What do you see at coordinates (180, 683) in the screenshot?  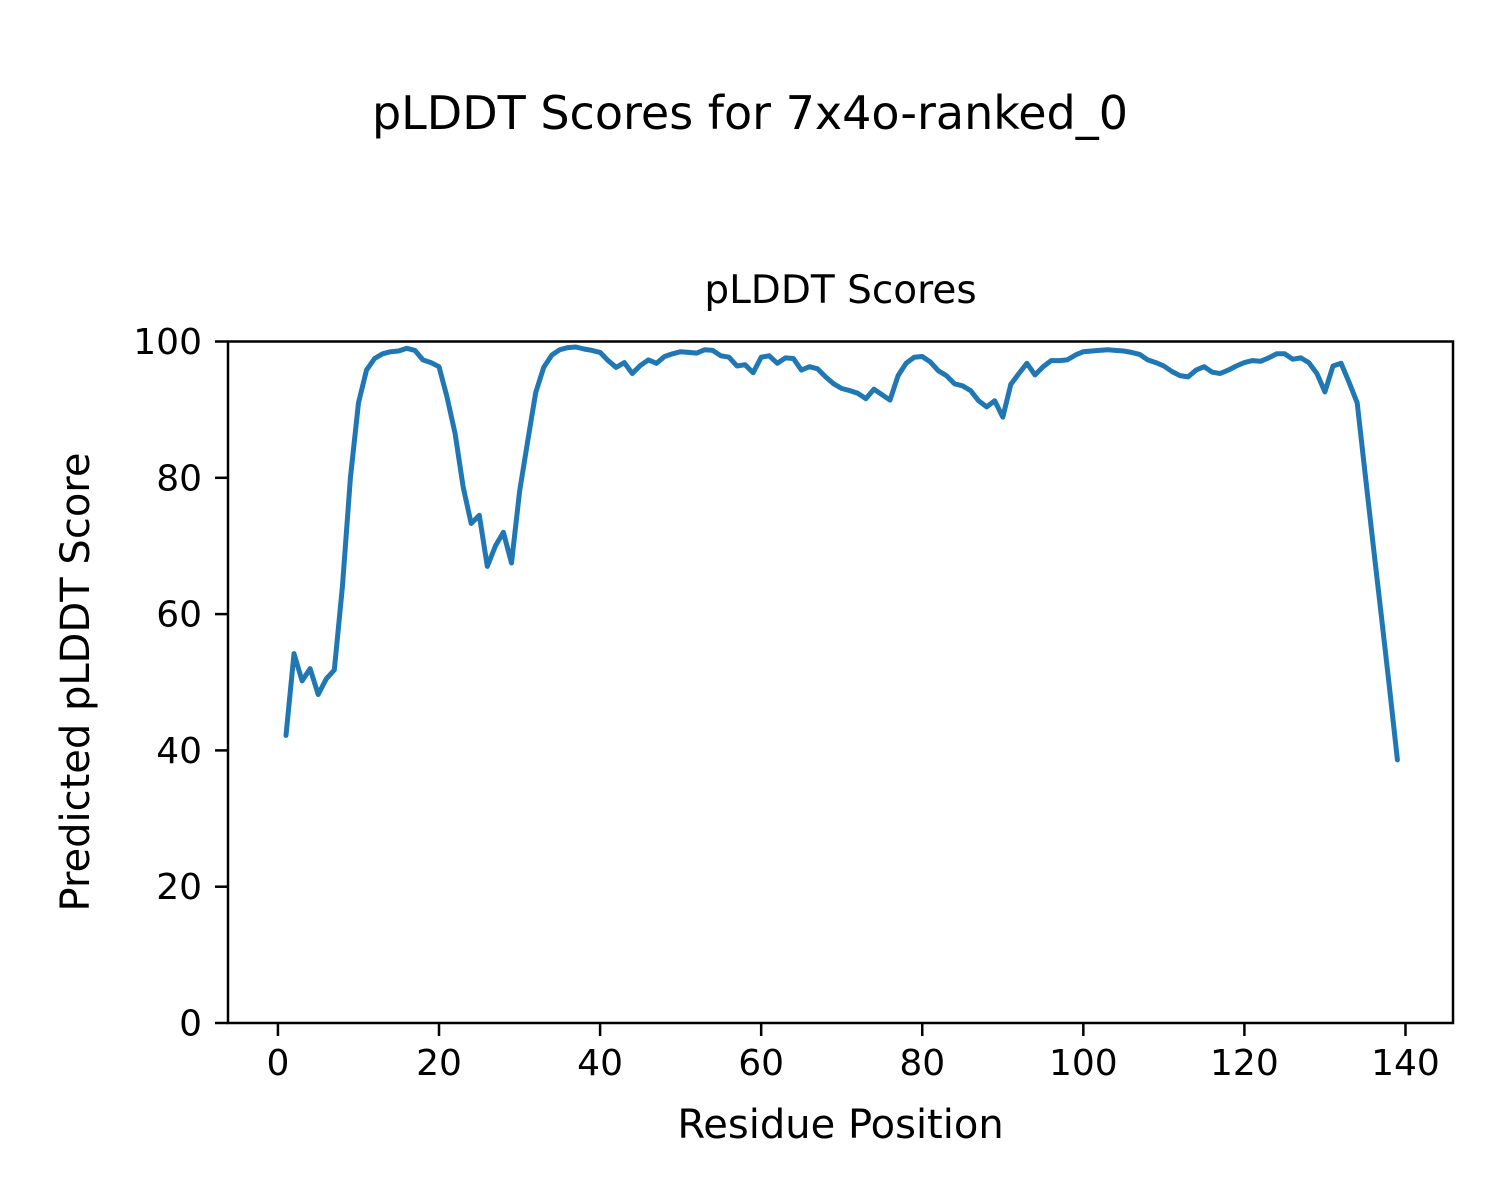 I see `y-axis-ticks: 0 20 40 60 80 100` at bounding box center [180, 683].